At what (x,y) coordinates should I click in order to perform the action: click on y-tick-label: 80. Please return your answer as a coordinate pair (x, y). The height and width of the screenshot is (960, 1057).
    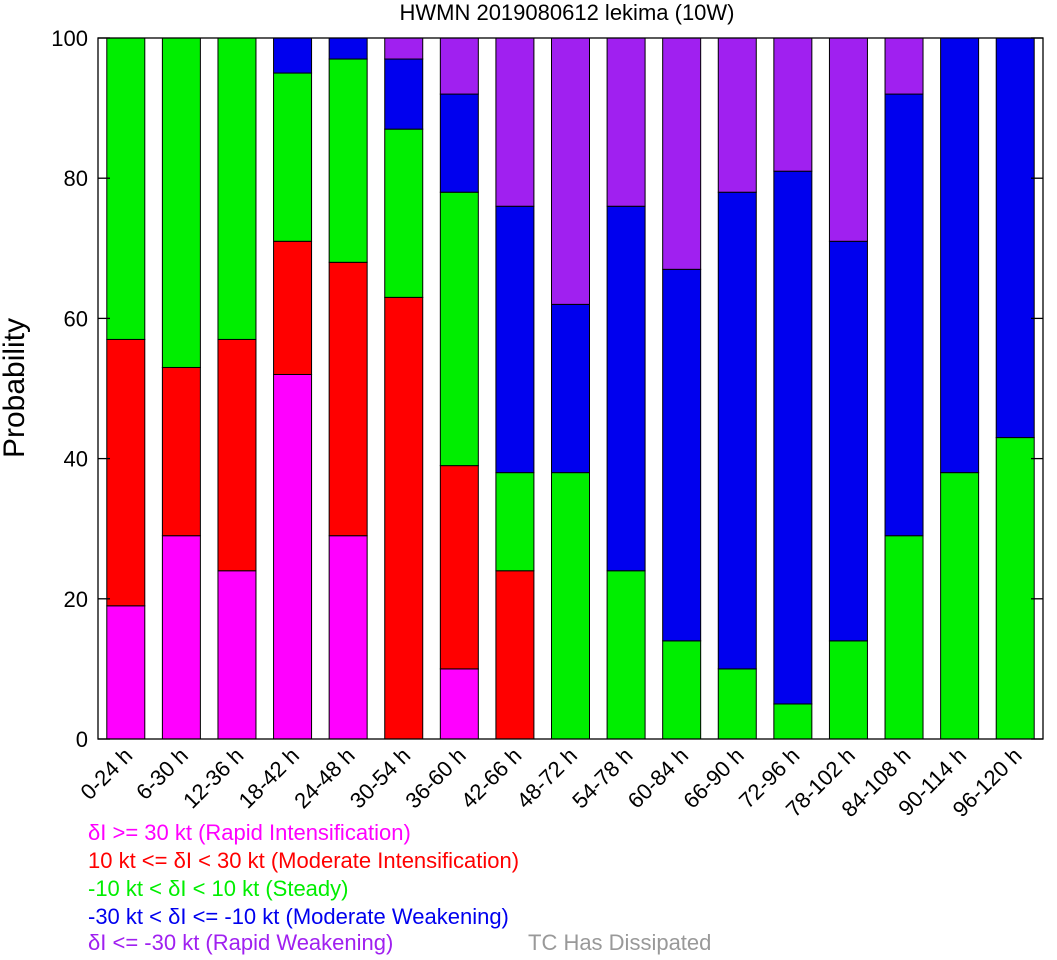
    Looking at the image, I should click on (76, 178).